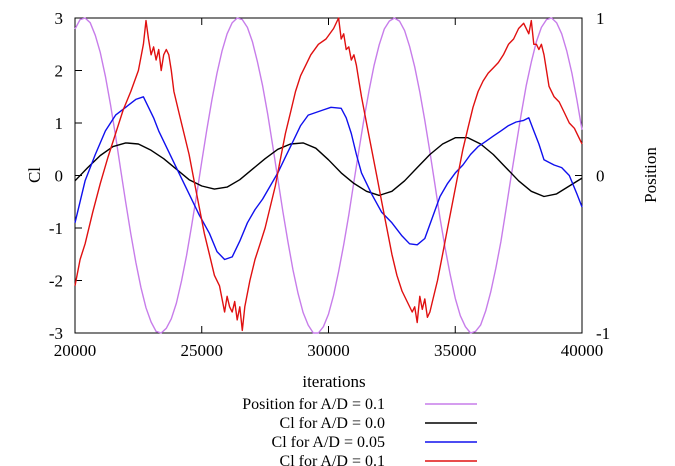 Image resolution: width=675 pixels, height=466 pixels. Describe the element at coordinates (582, 350) in the screenshot. I see `x-tick-label: 40000` at that location.